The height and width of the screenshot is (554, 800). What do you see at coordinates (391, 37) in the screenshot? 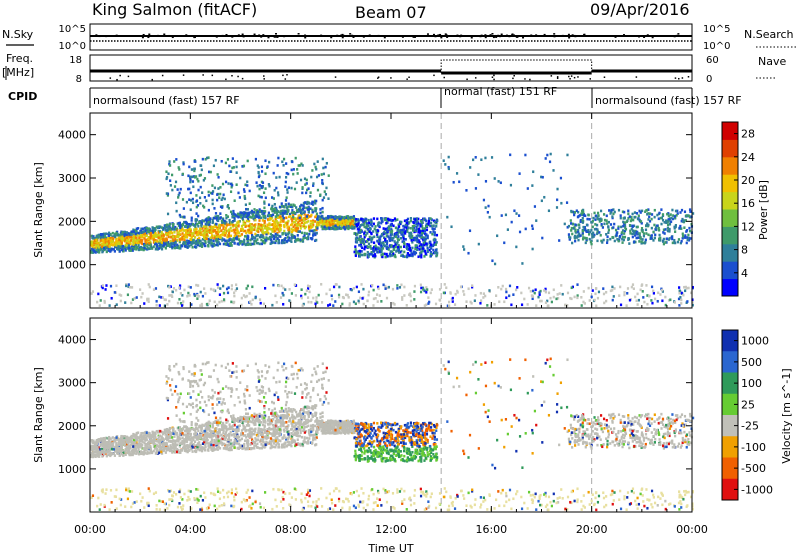
I see `noise-trace` at bounding box center [391, 37].